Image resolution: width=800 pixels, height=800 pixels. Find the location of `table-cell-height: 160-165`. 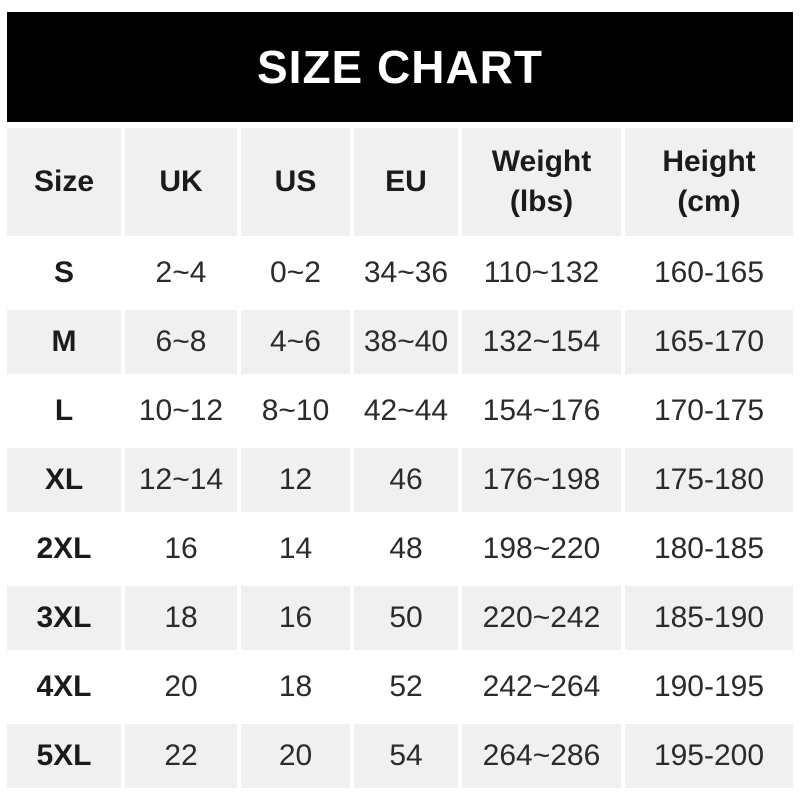

table-cell-height: 160-165 is located at coordinates (709, 273).